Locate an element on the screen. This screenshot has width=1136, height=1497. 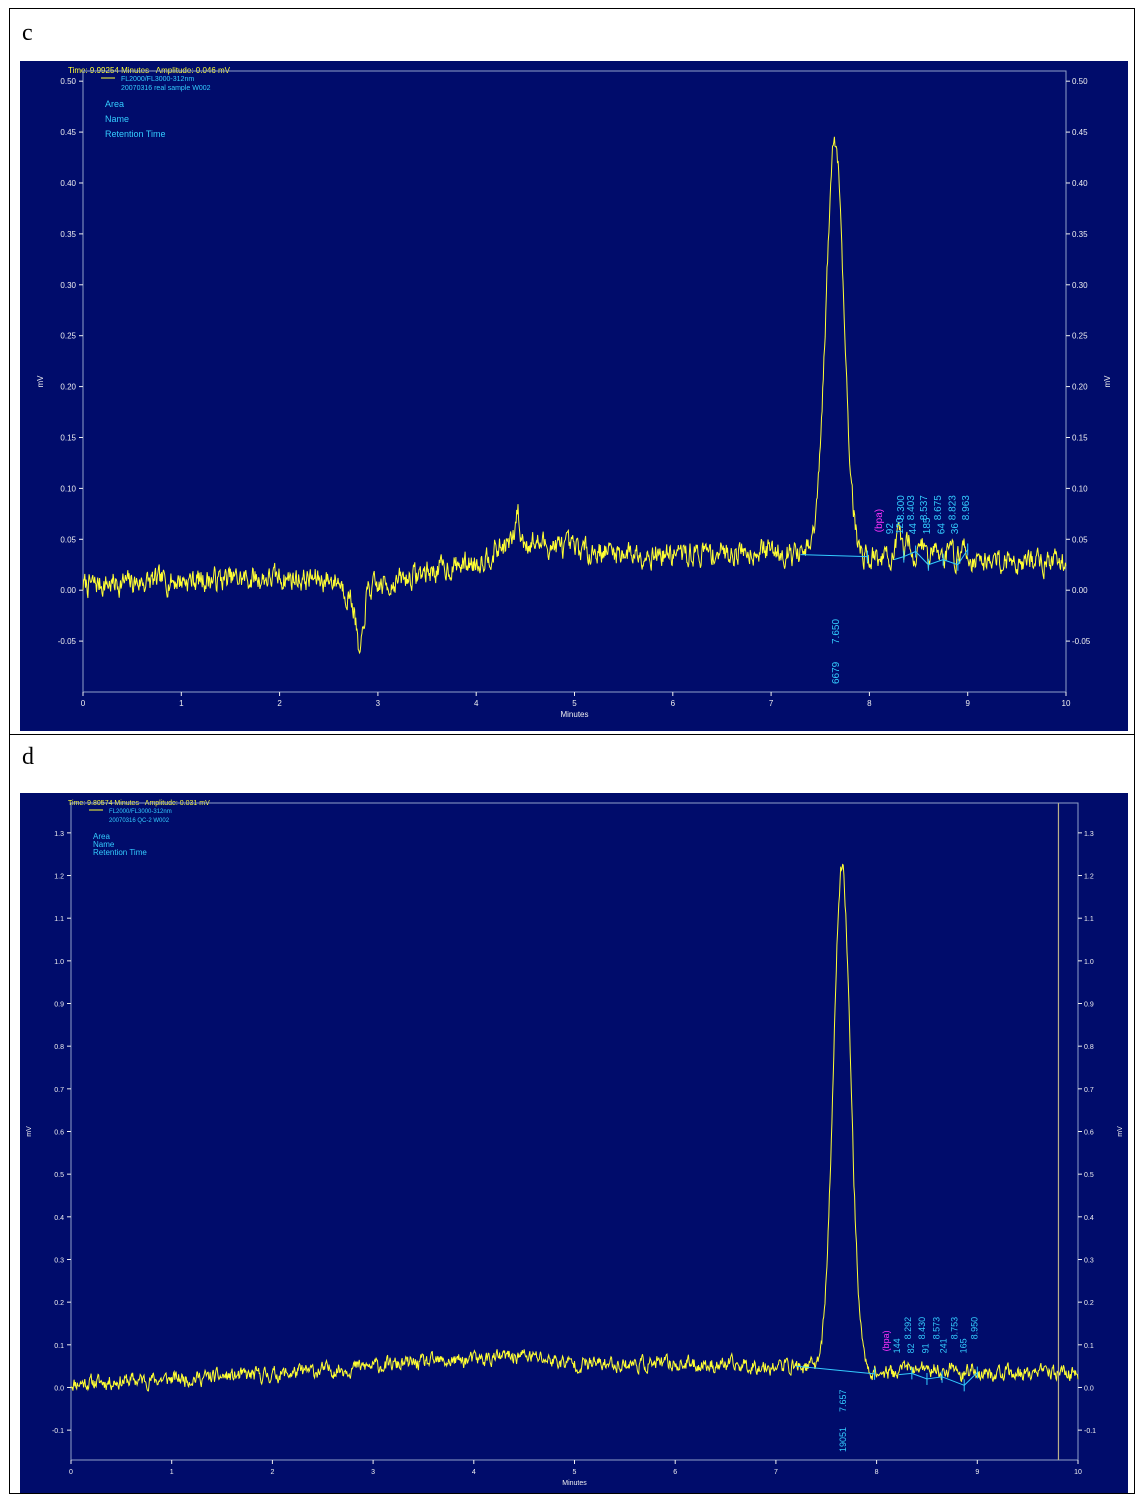
peak-retention-time-label: 8.950 is located at coordinates (974, 1328).